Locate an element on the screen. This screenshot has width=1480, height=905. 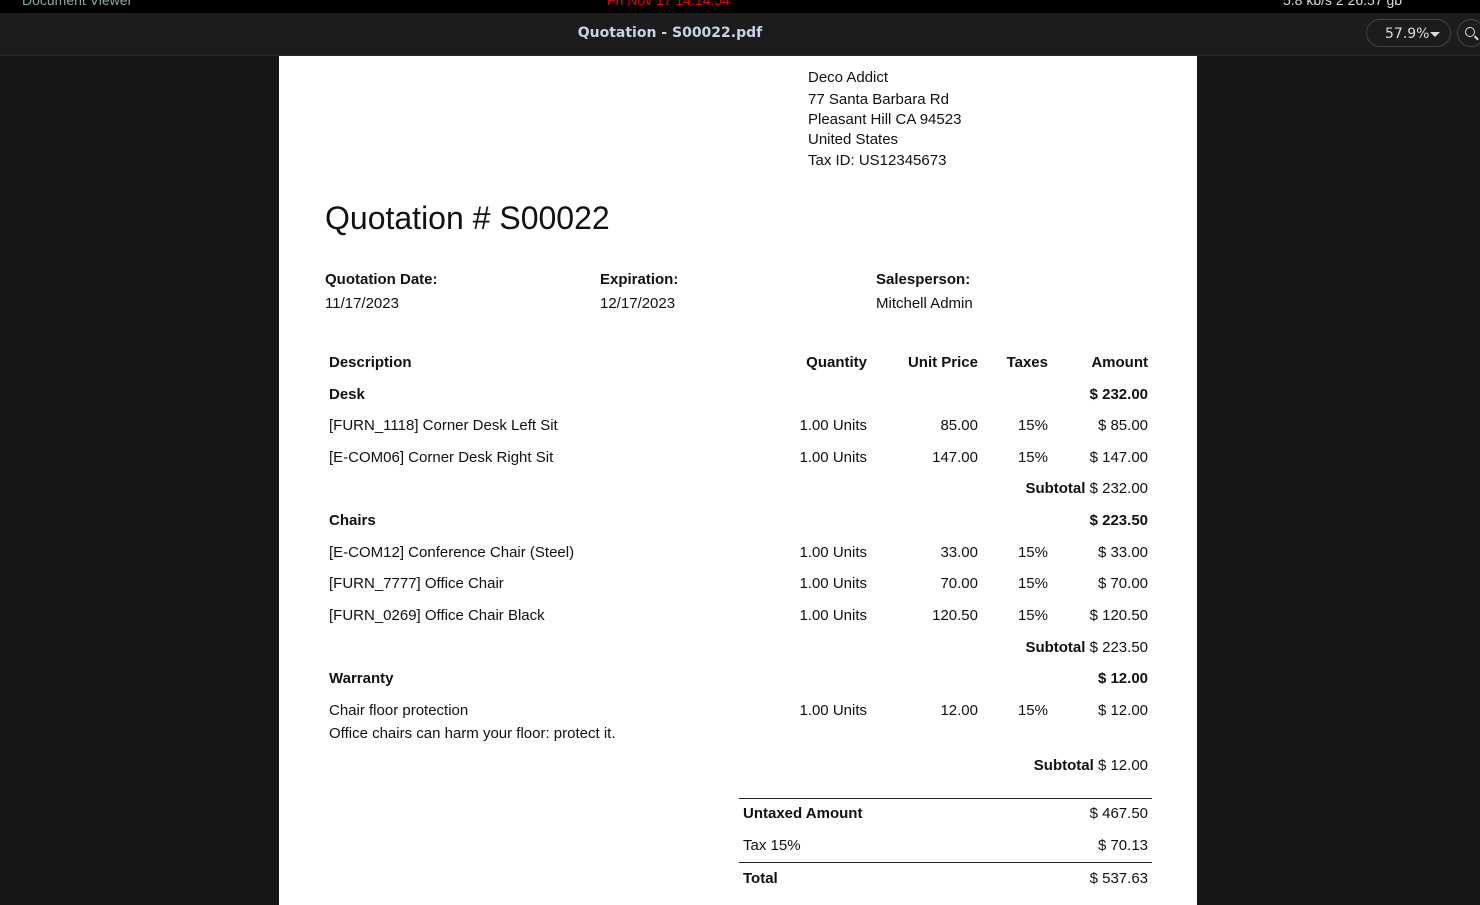
line-unit-price: 12.00 is located at coordinates (959, 710).